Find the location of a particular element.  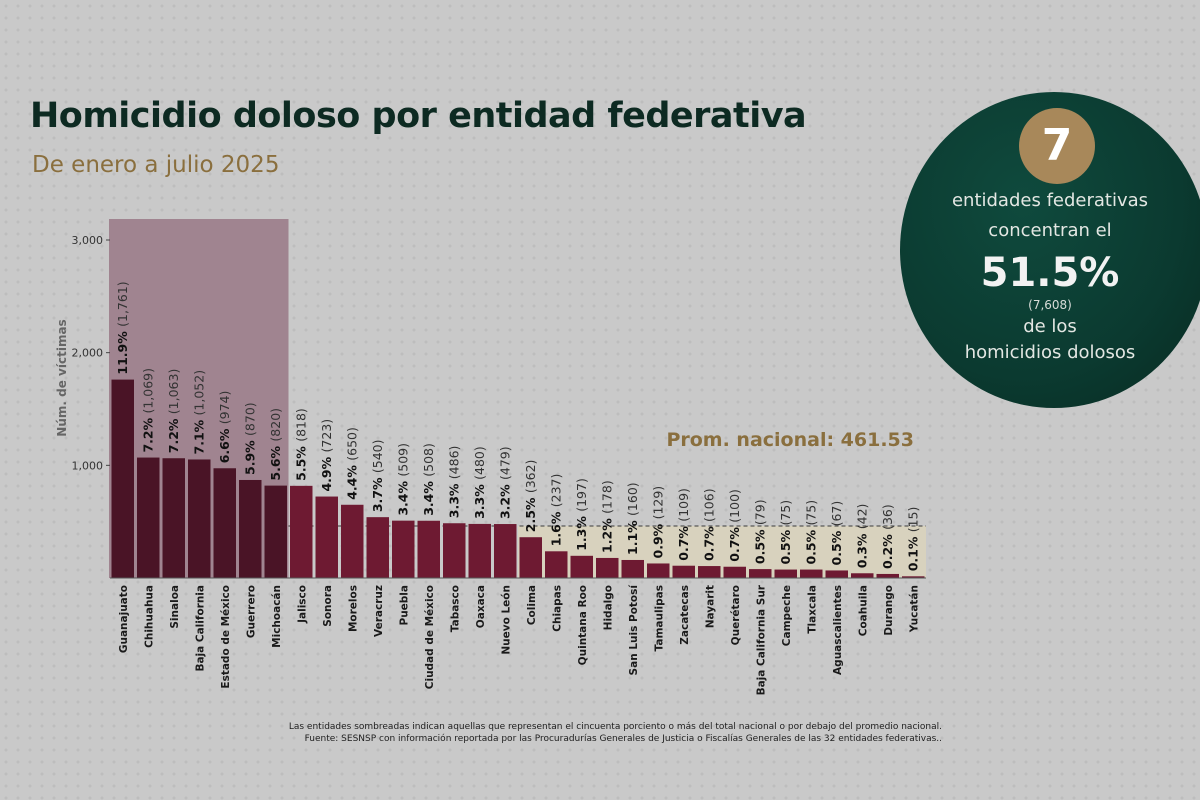

badge-count: (7,608) is located at coordinates (1050, 305).